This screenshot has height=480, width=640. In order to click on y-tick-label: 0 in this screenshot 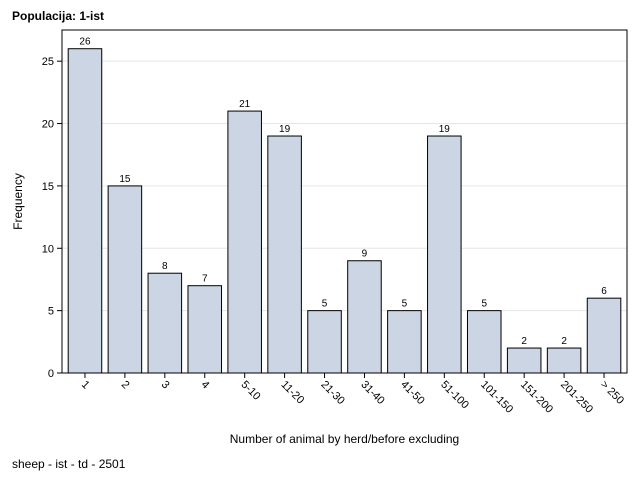, I will do `click(51, 374)`.